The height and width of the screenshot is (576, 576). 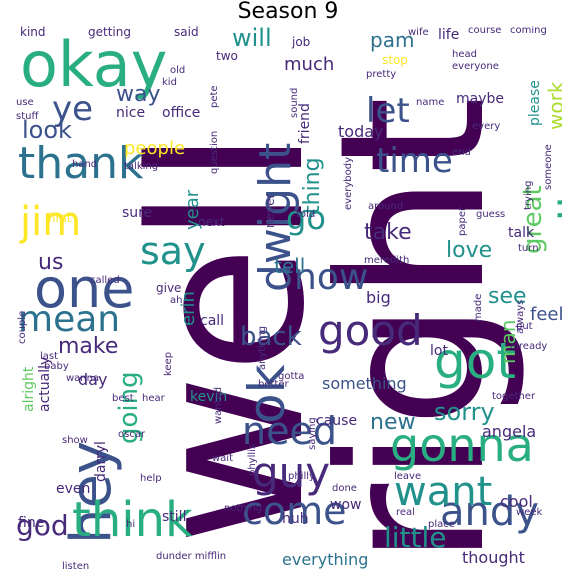 I want to click on cloud-word-still: still, so click(x=174, y=517).